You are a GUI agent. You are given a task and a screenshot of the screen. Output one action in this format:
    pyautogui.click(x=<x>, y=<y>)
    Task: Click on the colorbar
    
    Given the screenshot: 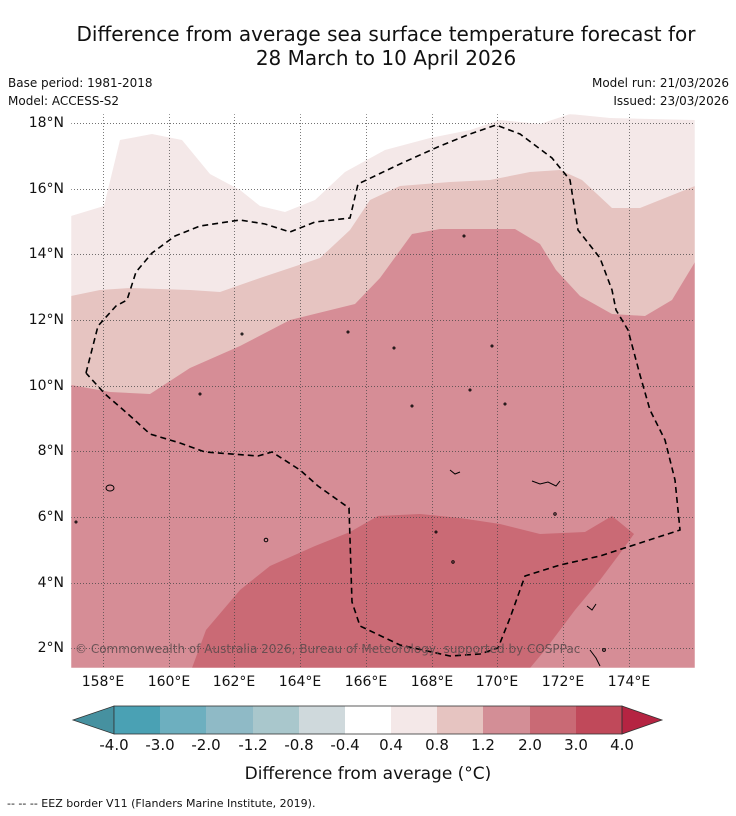 What is the action you would take?
    pyautogui.click(x=367, y=720)
    